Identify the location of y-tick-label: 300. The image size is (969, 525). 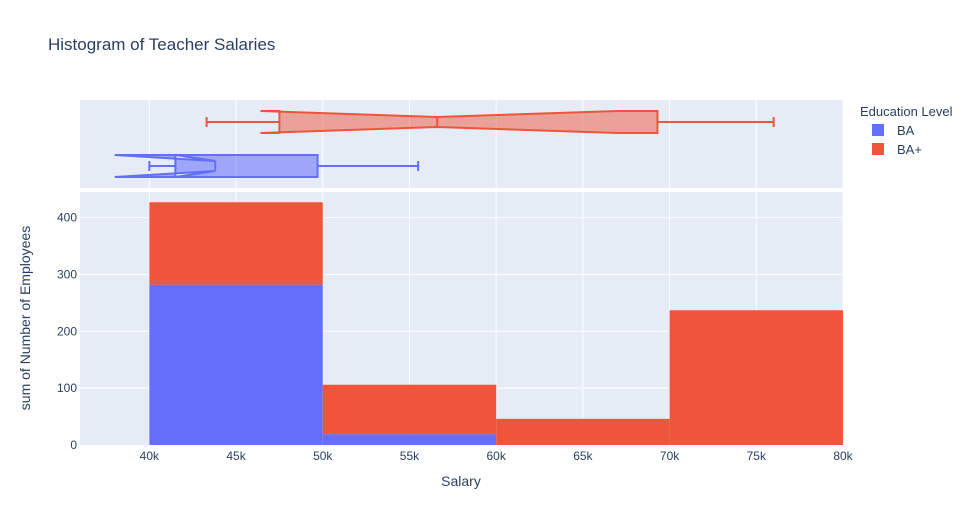
(67, 274).